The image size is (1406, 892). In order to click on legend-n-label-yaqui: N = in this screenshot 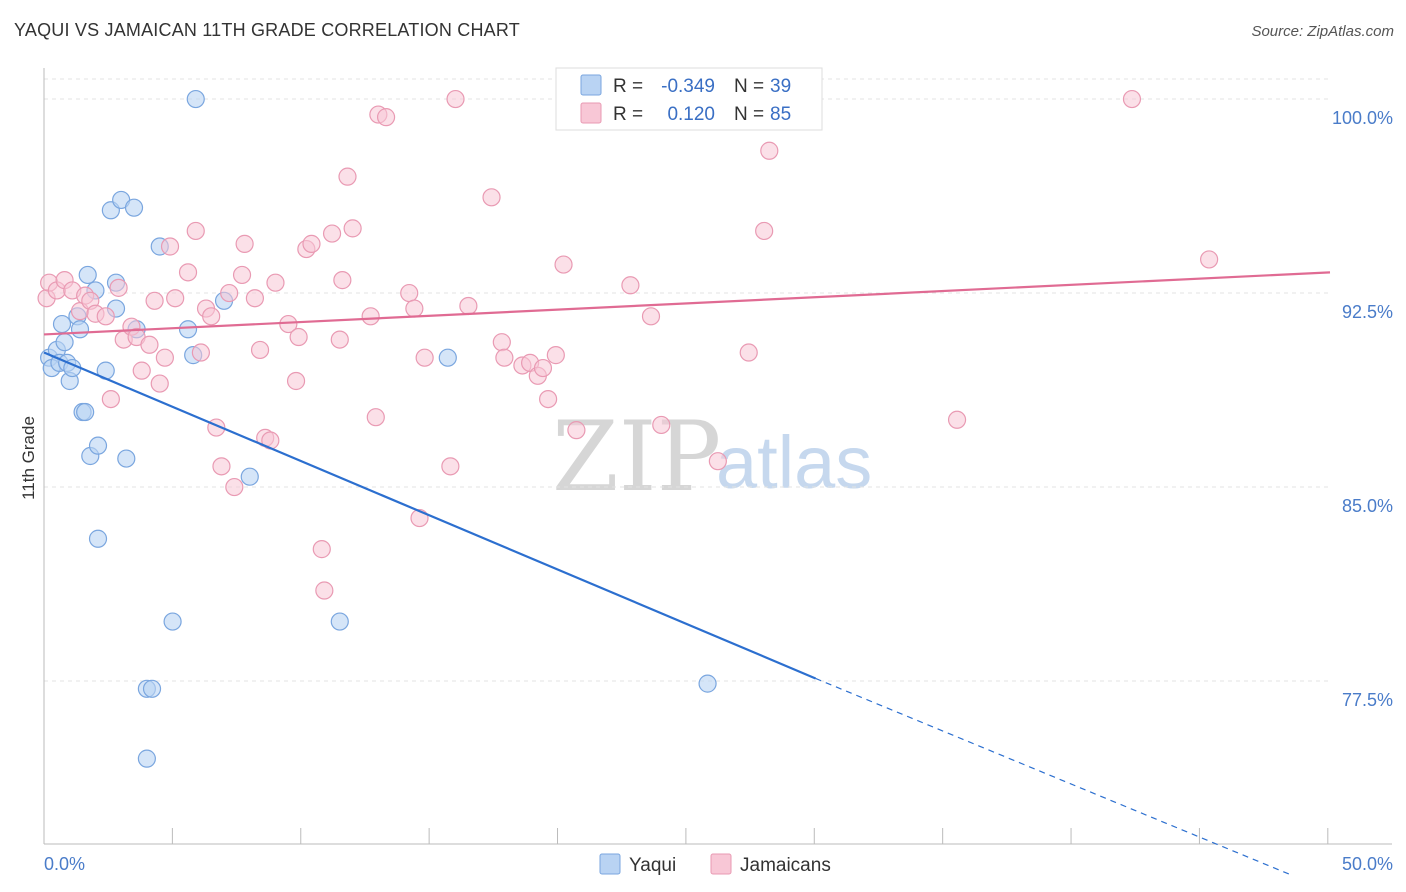, I will do `click(749, 86)`.